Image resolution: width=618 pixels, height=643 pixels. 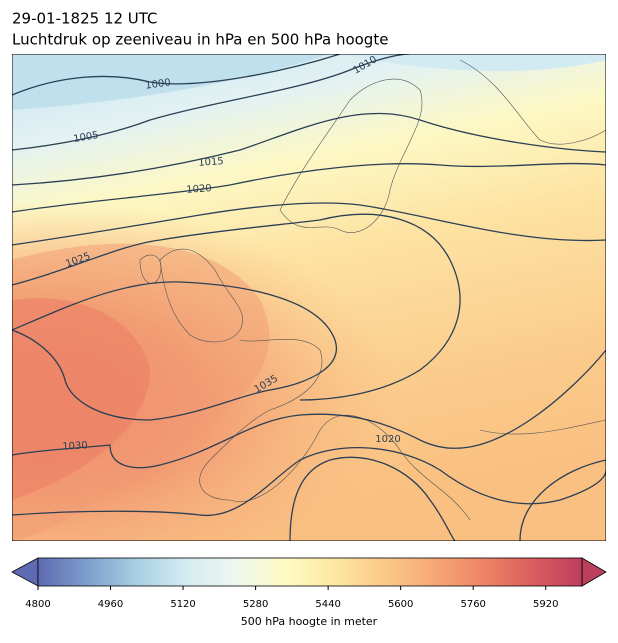 What do you see at coordinates (310, 572) in the screenshot?
I see `colorbar-body` at bounding box center [310, 572].